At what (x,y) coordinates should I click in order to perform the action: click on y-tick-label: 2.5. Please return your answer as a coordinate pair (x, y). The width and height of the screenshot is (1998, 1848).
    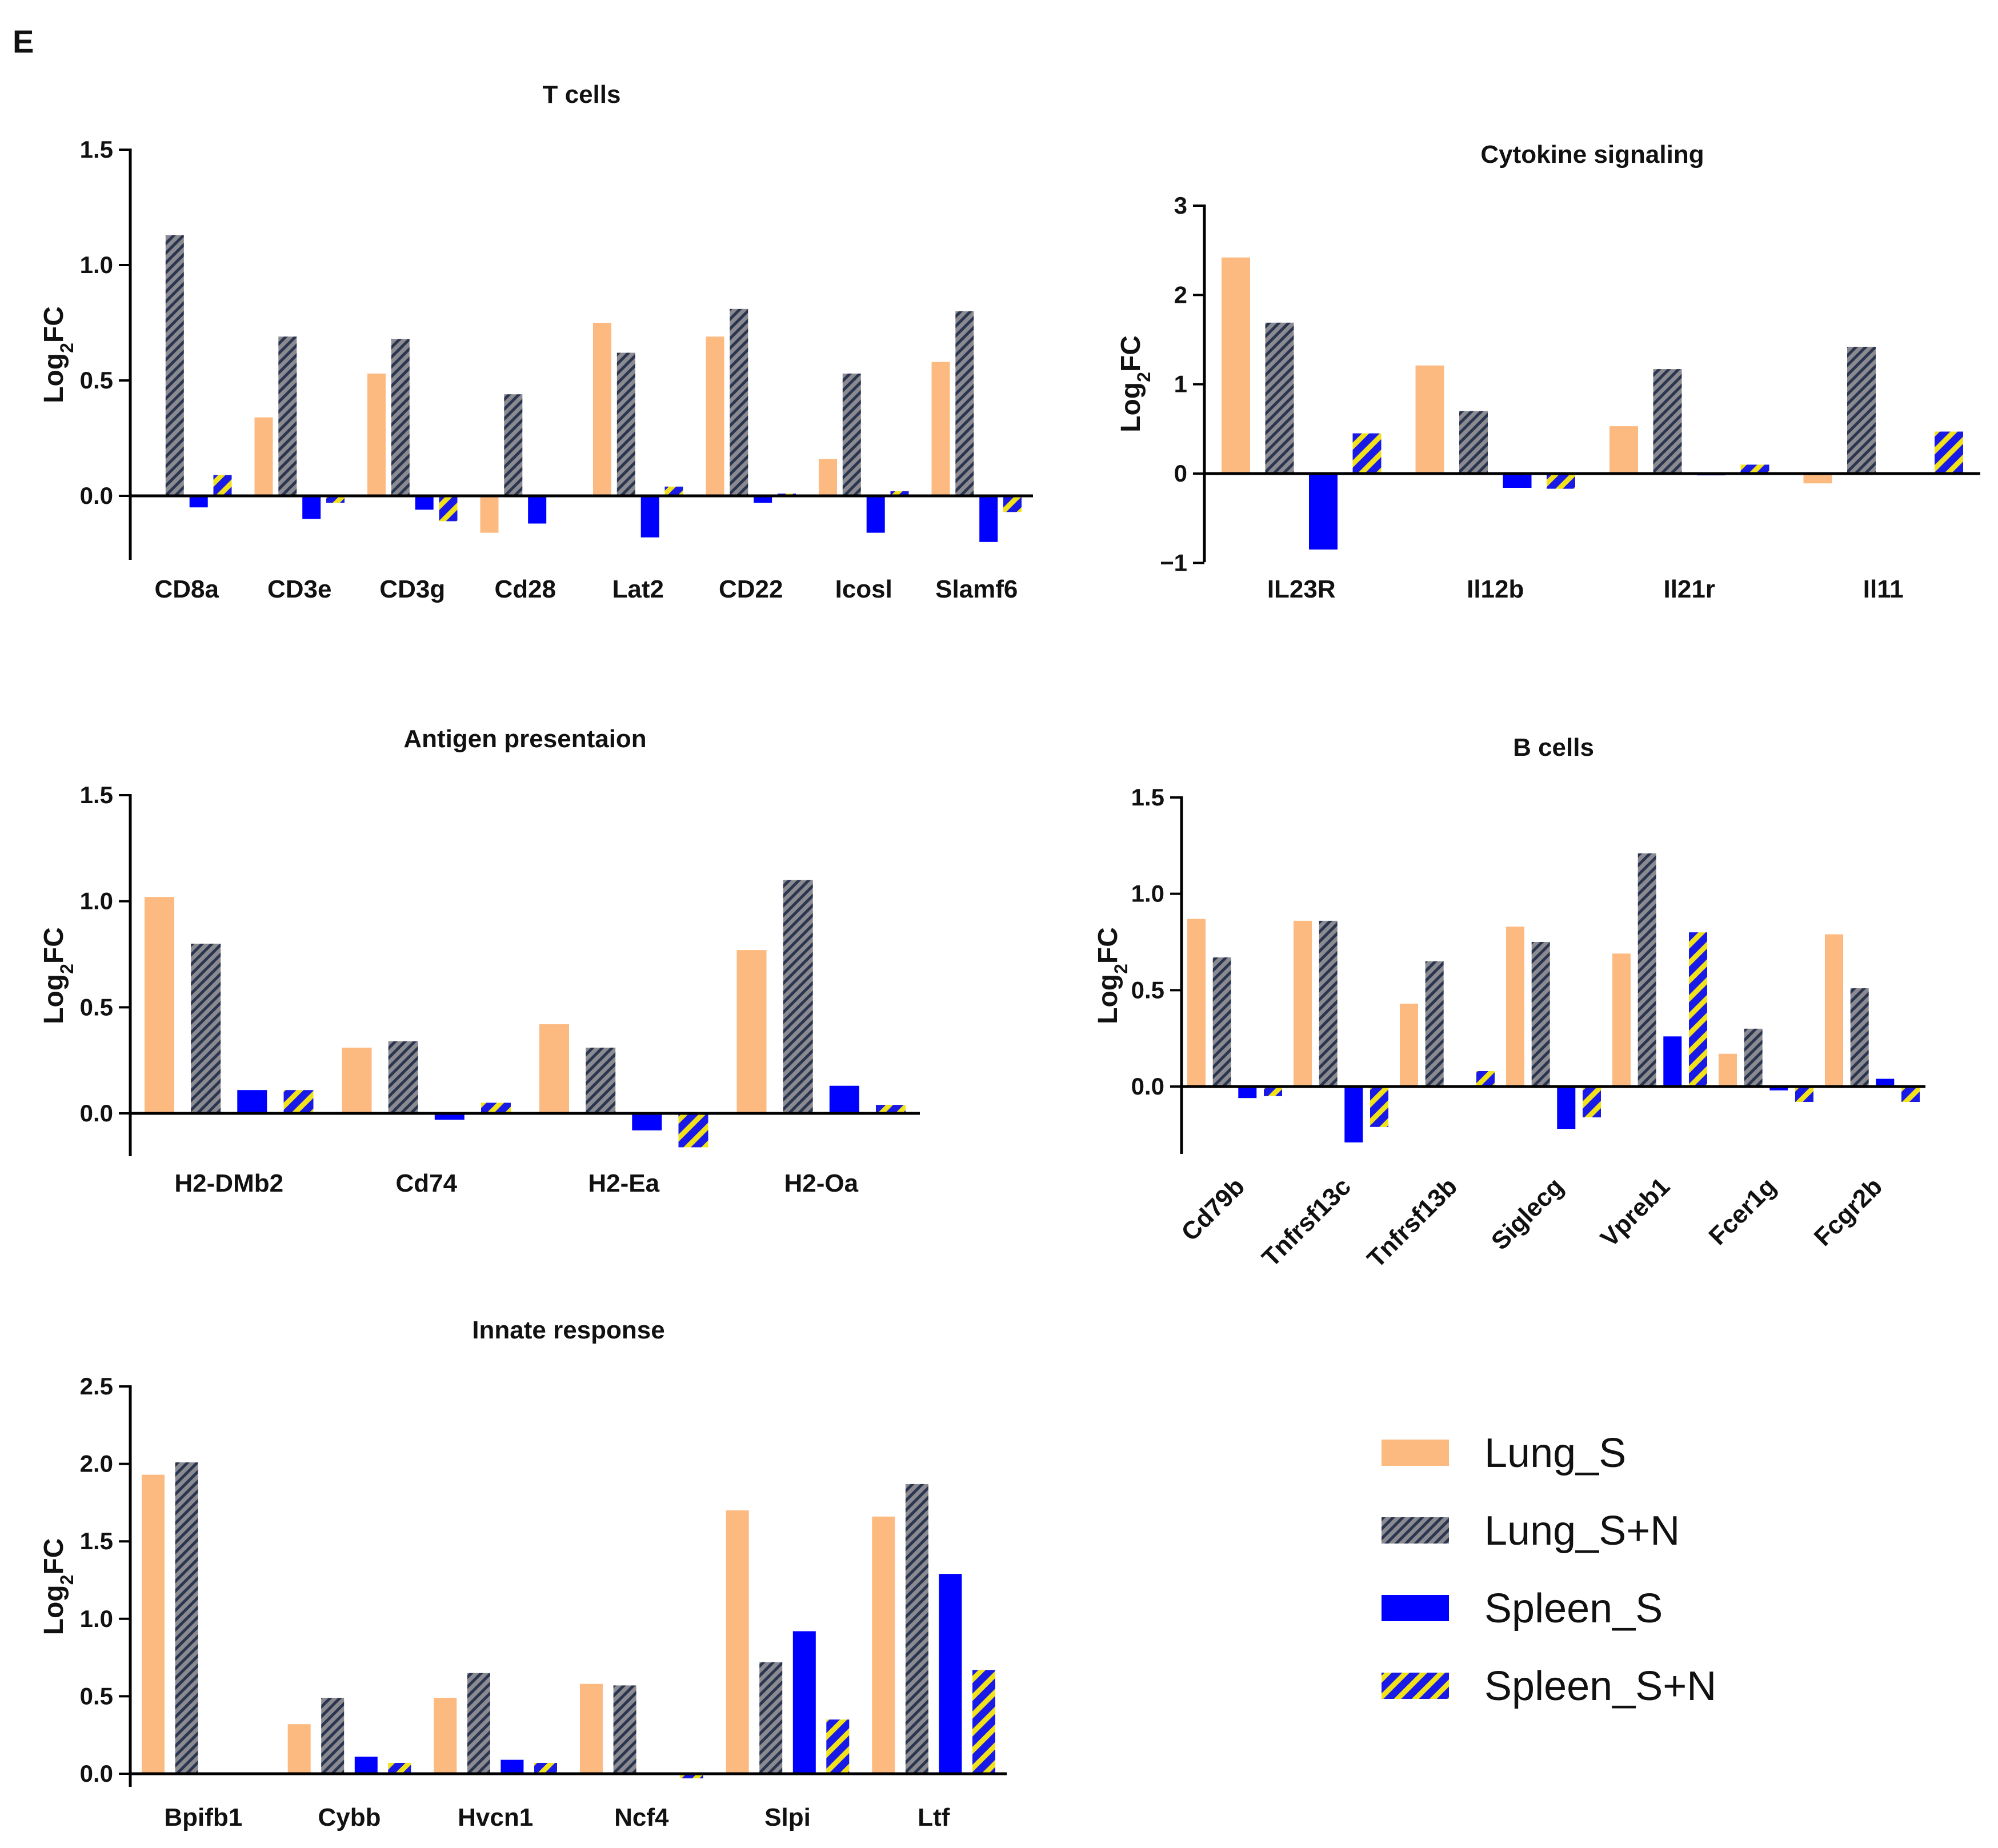
    Looking at the image, I should click on (96, 1387).